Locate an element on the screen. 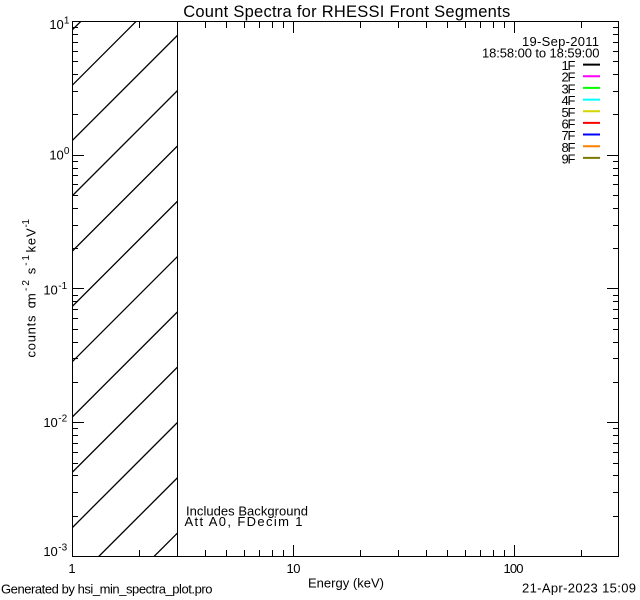 Image resolution: width=640 pixels, height=600 pixels. svg-text: 0 is located at coordinates (67, 151).